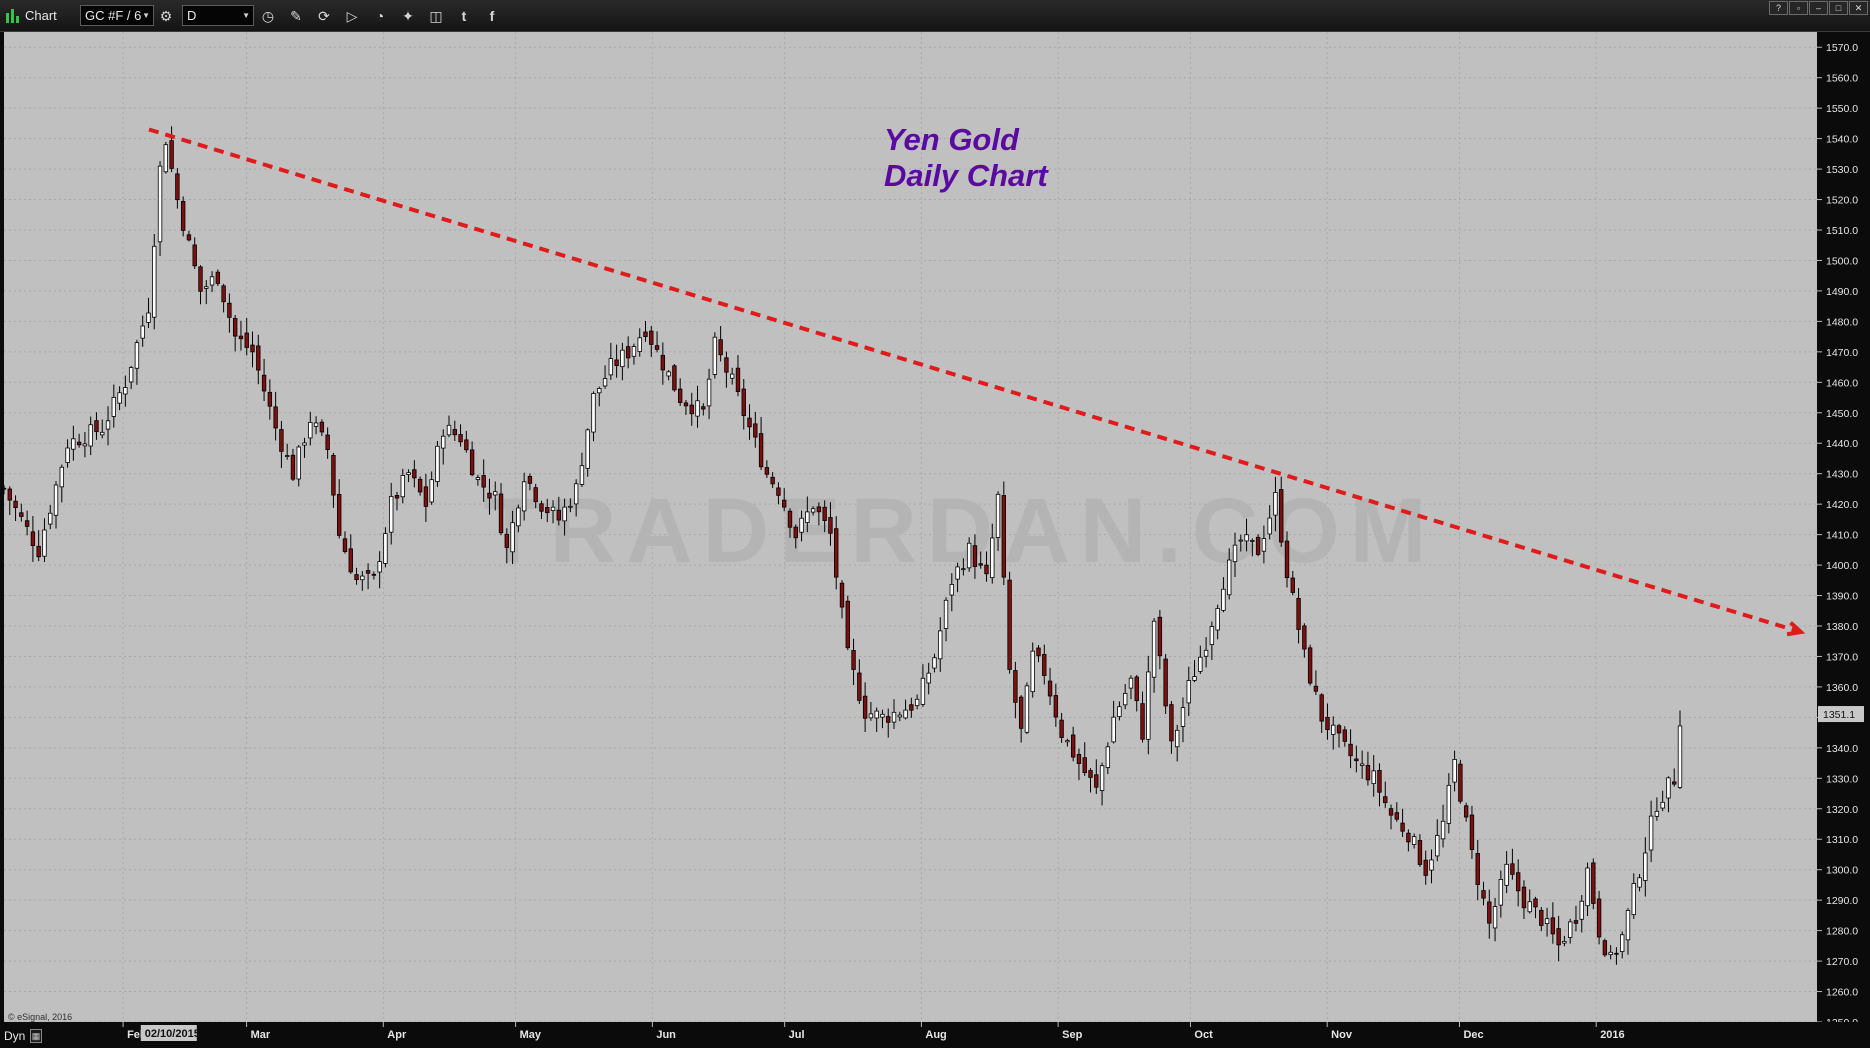 The width and height of the screenshot is (1870, 1048). What do you see at coordinates (380, 16) in the screenshot?
I see `gauge-icon: ◔` at bounding box center [380, 16].